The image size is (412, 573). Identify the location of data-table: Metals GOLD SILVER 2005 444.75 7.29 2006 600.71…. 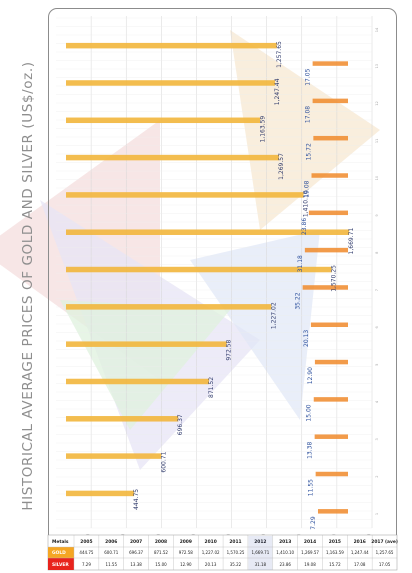
(222, 552).